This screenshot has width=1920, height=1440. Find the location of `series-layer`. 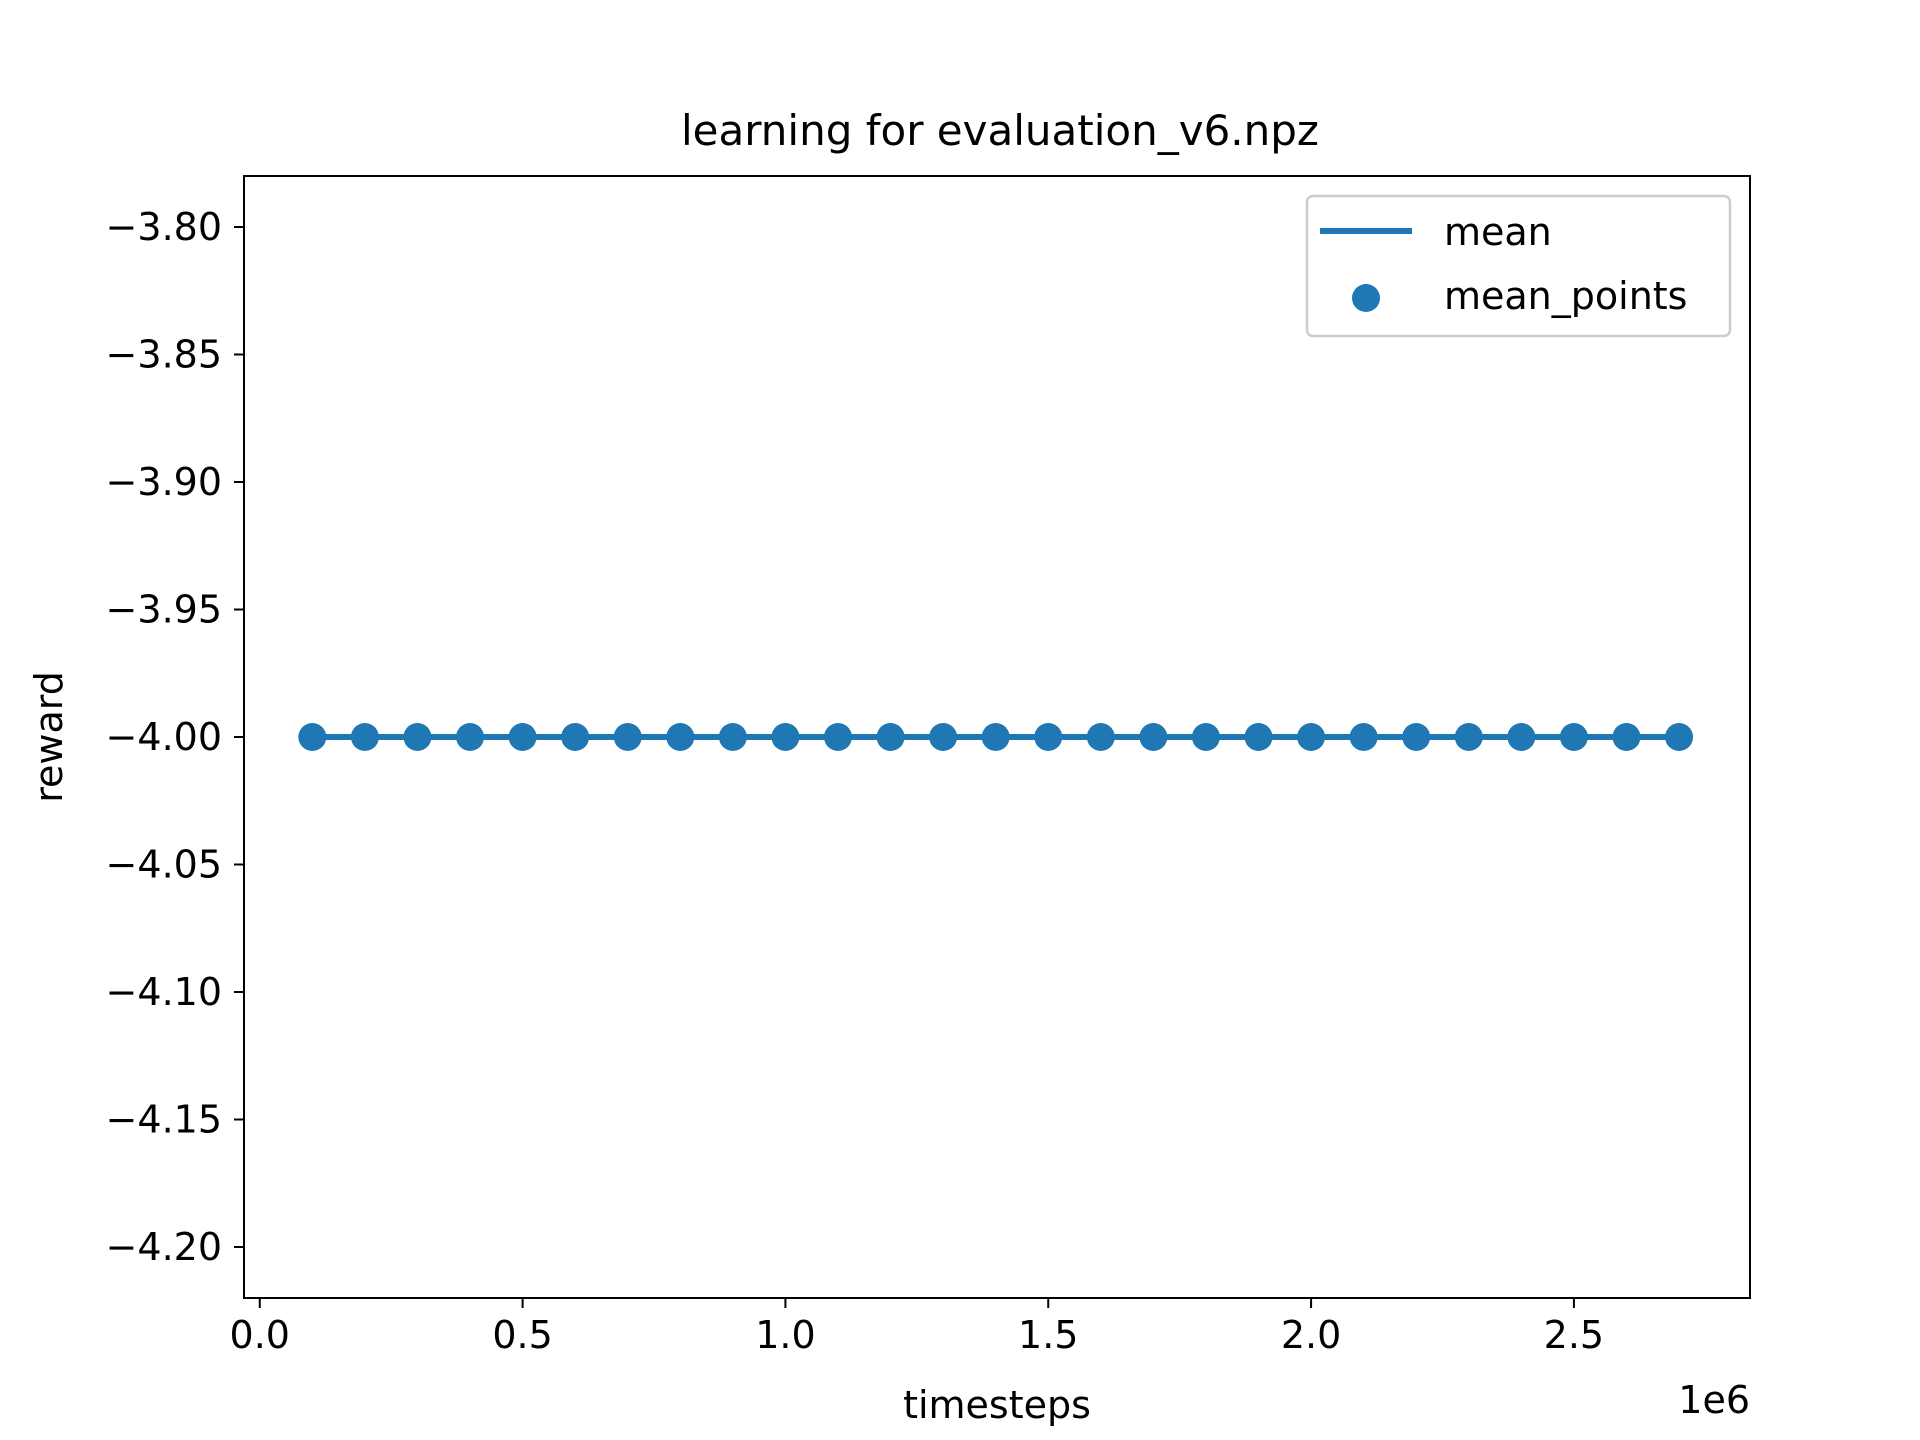

series-layer is located at coordinates (996, 737).